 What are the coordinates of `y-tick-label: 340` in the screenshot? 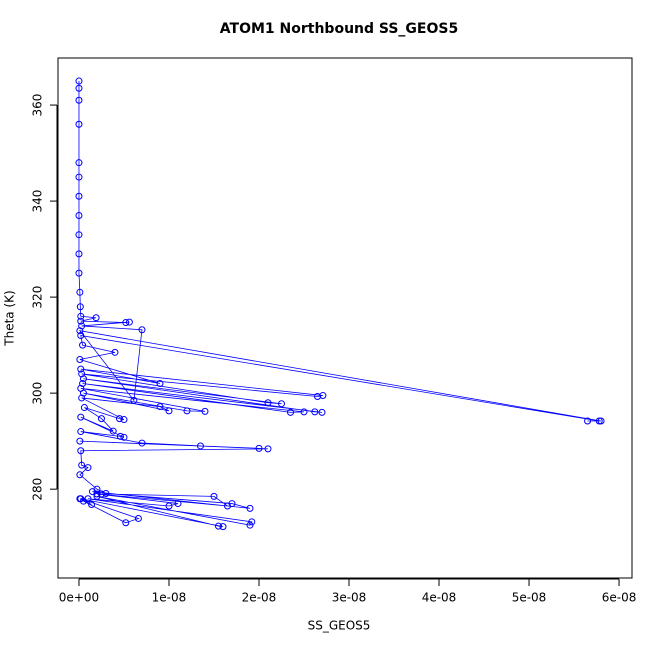 It's located at (38, 201).